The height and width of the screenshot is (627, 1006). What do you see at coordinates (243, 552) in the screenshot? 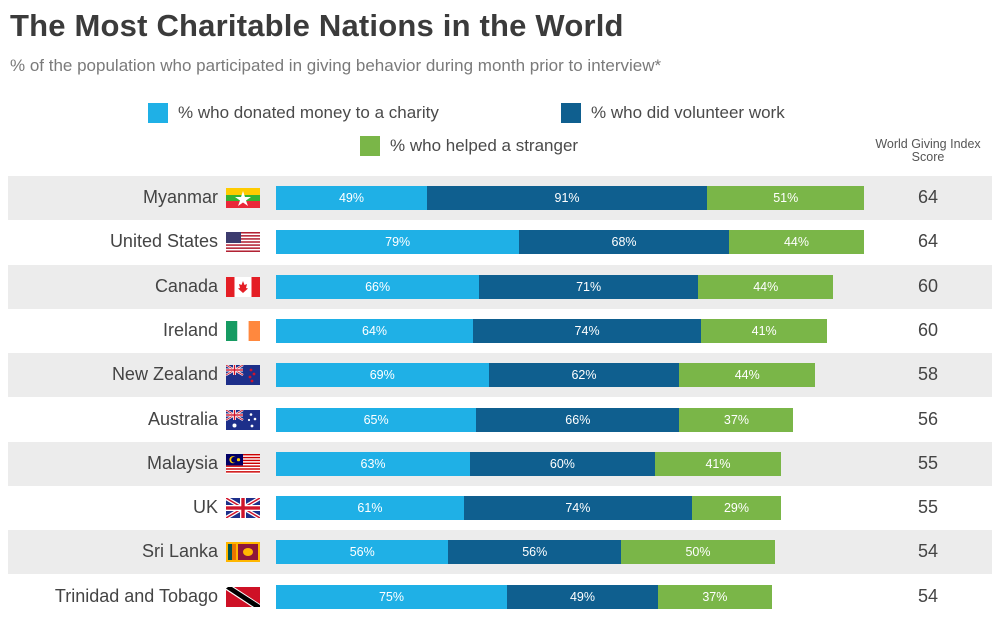
I see `sri-lanka-flag-icon` at bounding box center [243, 552].